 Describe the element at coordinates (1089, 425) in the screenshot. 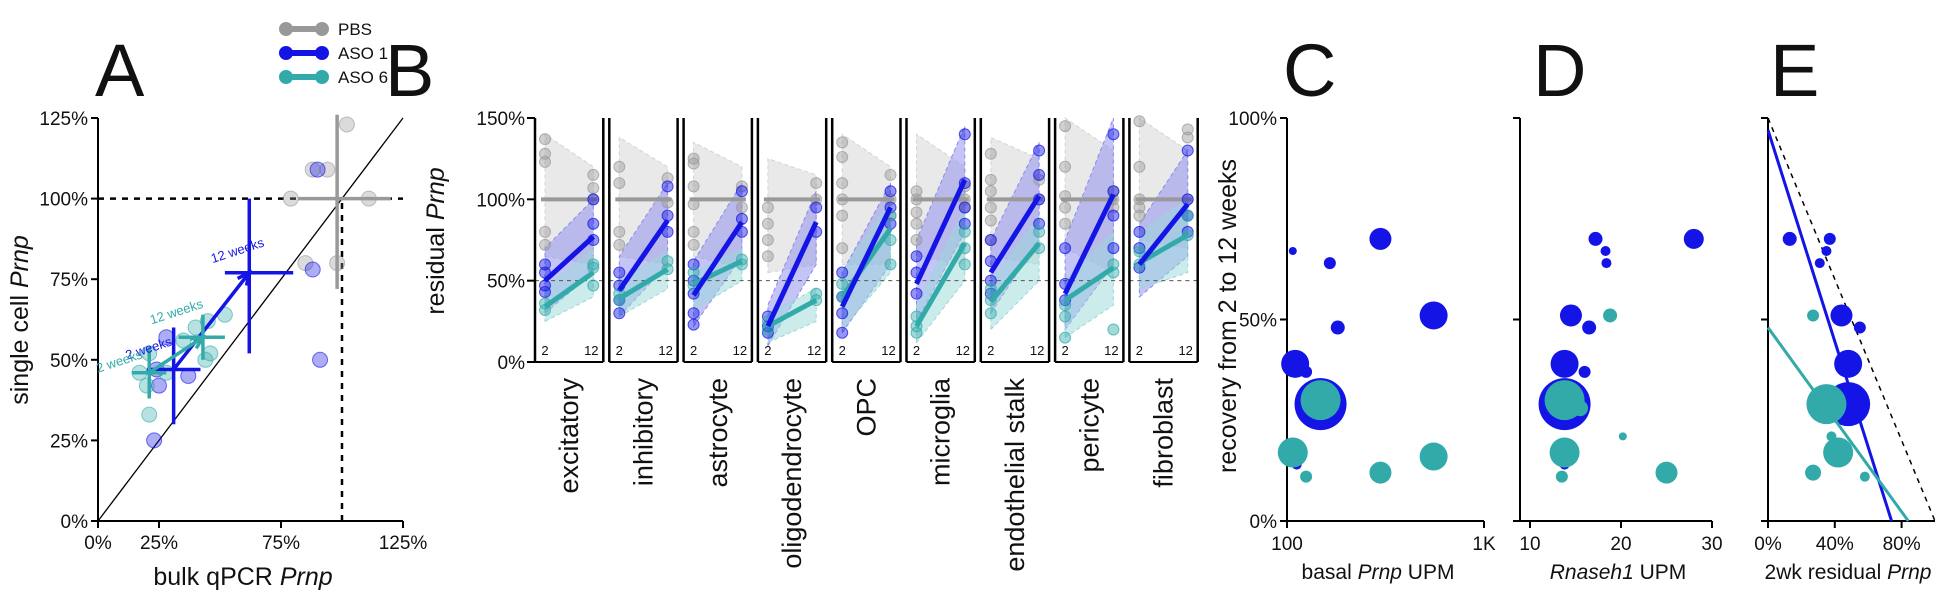

I see `category-label: pericyte` at that location.